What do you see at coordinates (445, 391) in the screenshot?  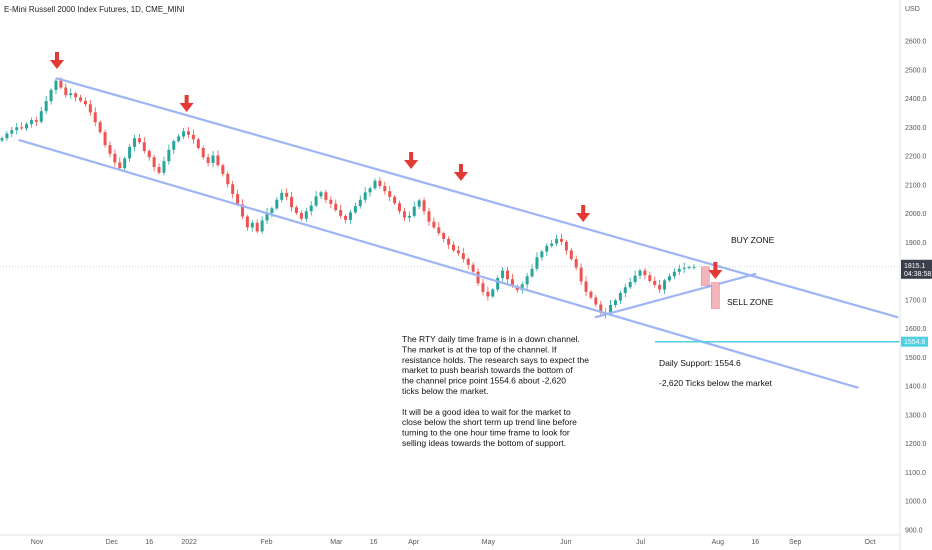 I see `note-line: ticks below the market.` at bounding box center [445, 391].